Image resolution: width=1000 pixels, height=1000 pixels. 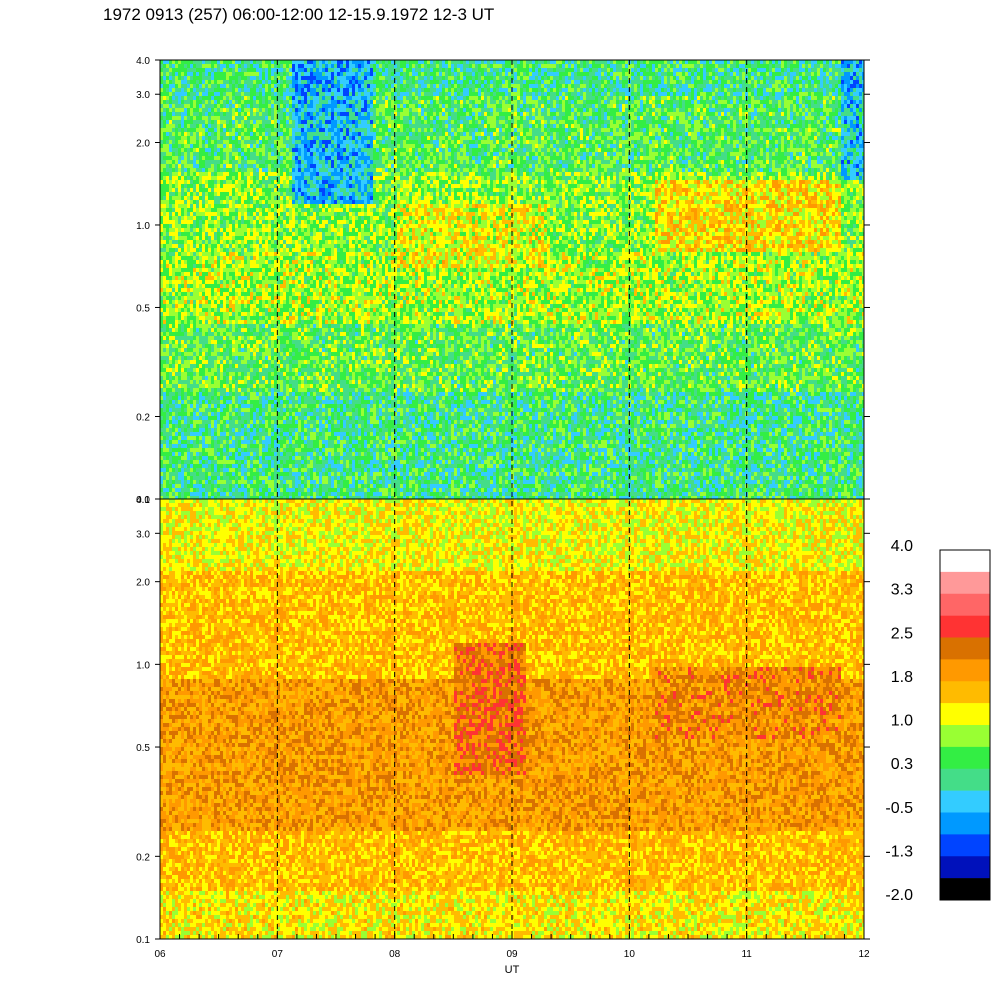 I want to click on colorbar-label: 3.3, so click(x=902, y=590).